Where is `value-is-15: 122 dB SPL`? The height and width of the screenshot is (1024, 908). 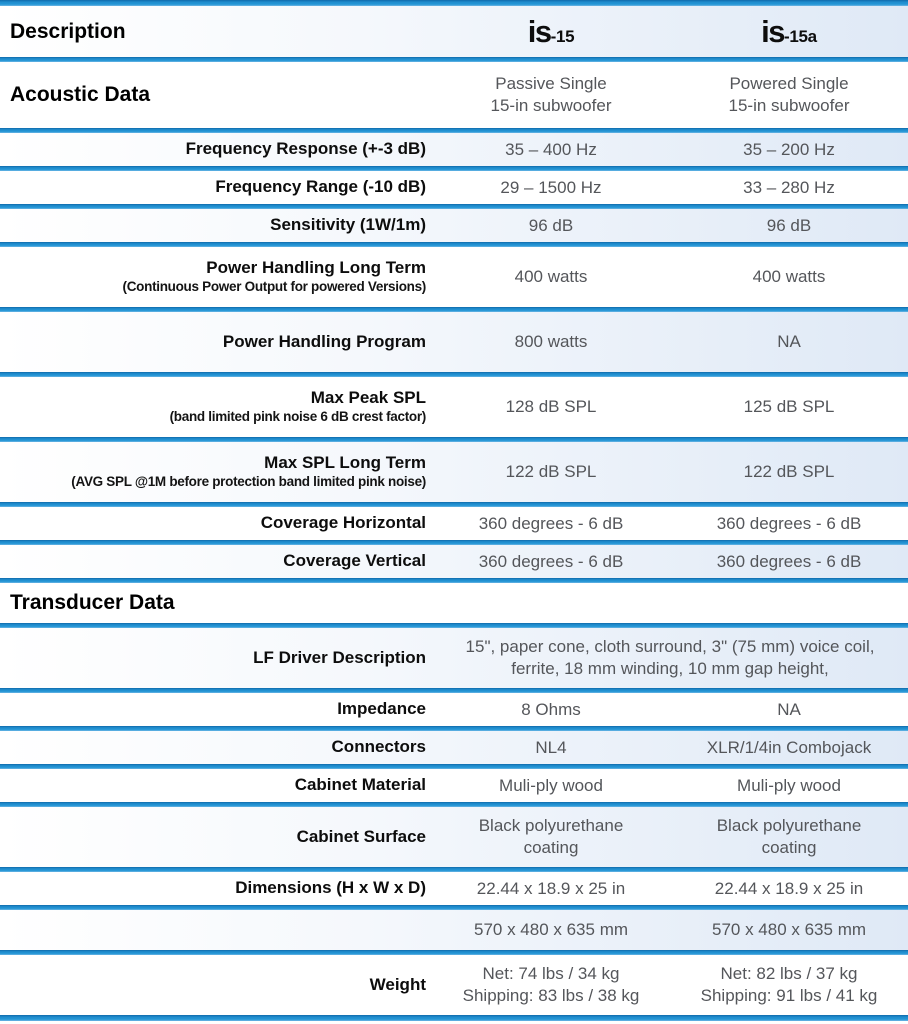 value-is-15: 122 dB SPL is located at coordinates (551, 472).